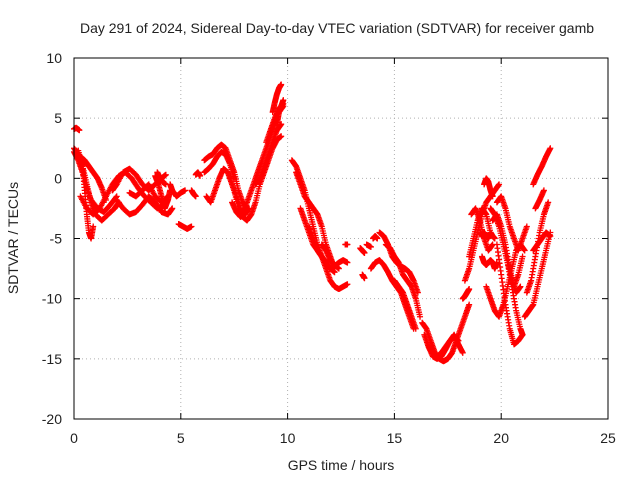  Describe the element at coordinates (54, 58) in the screenshot. I see `y-tick-label: 10` at that location.